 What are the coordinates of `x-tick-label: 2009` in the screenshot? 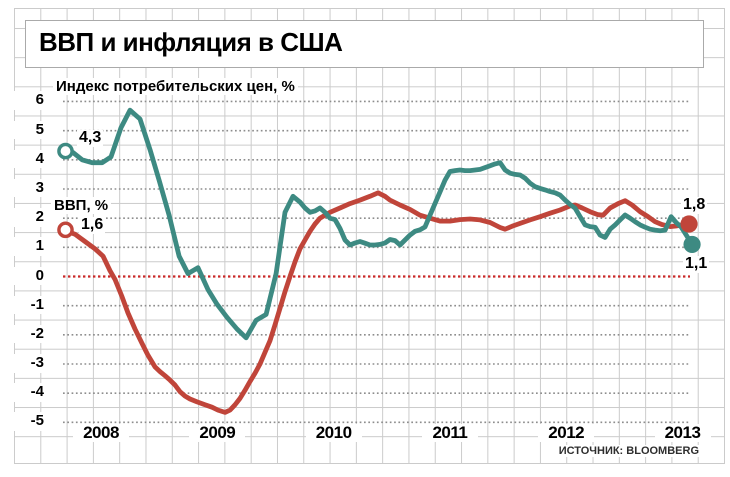 It's located at (217, 433).